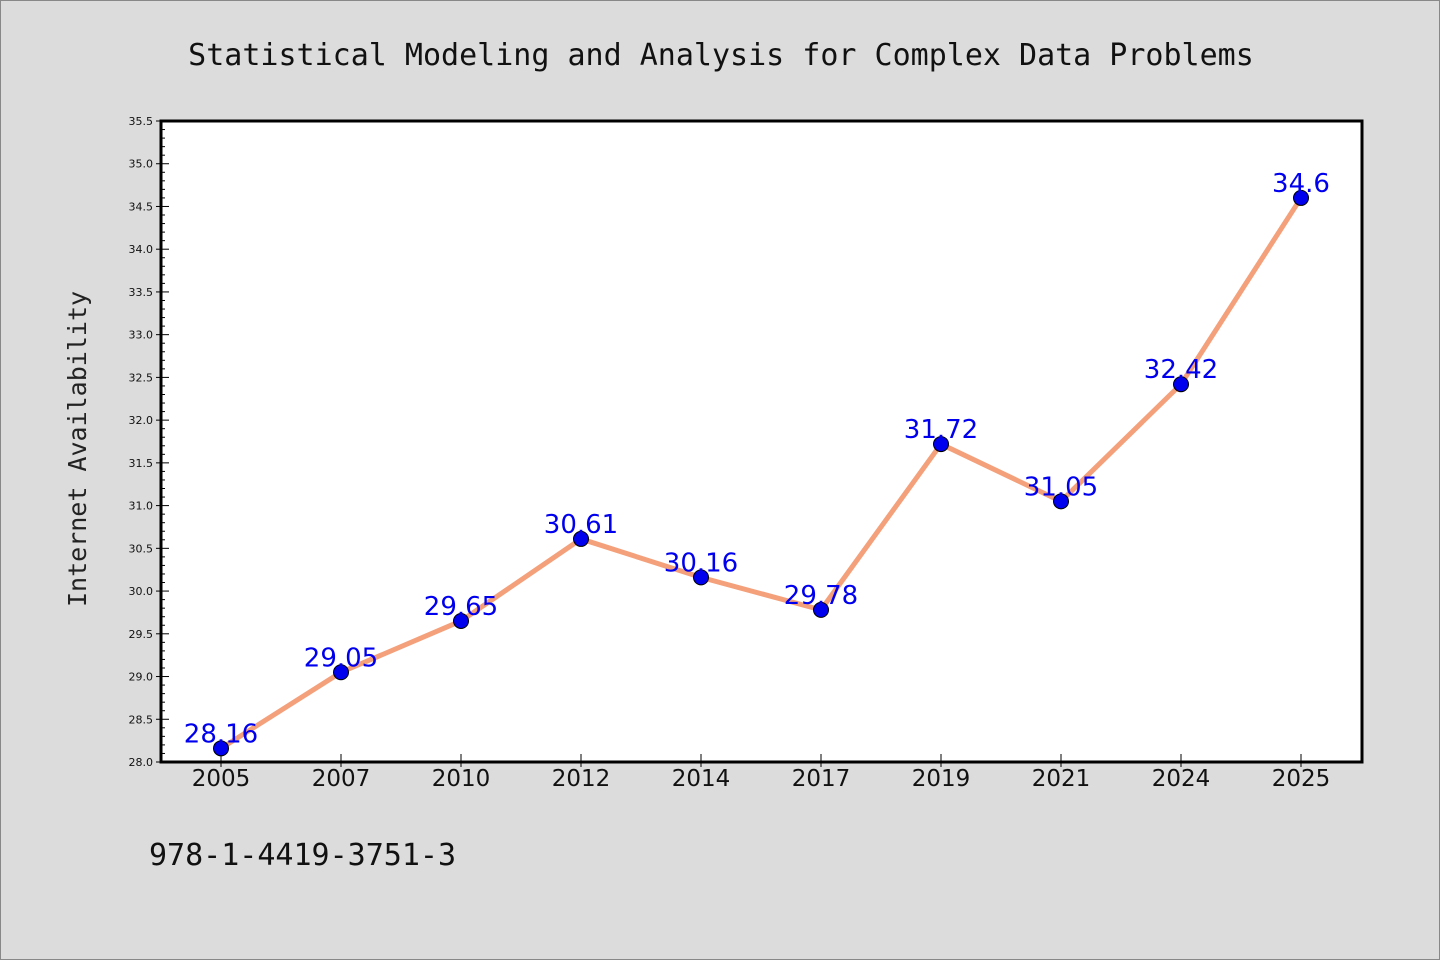 The image size is (1440, 960). Describe the element at coordinates (761, 773) in the screenshot. I see `x-axis-ticks: 2005 2007 2010 2012 2014 2017 2019 2021 2024 2025` at that location.